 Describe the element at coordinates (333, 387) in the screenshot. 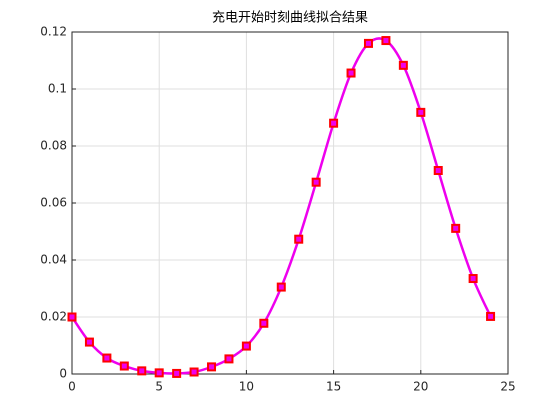

I see `x-tick-label: 15` at that location.